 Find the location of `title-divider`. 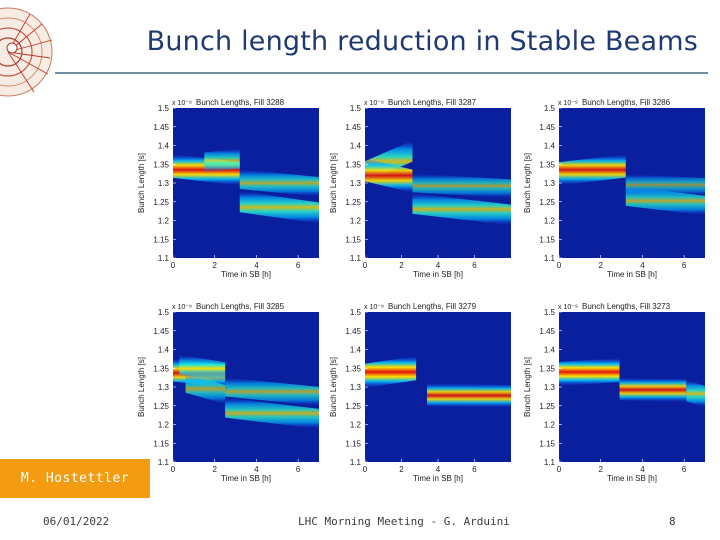

title-divider is located at coordinates (381, 73).